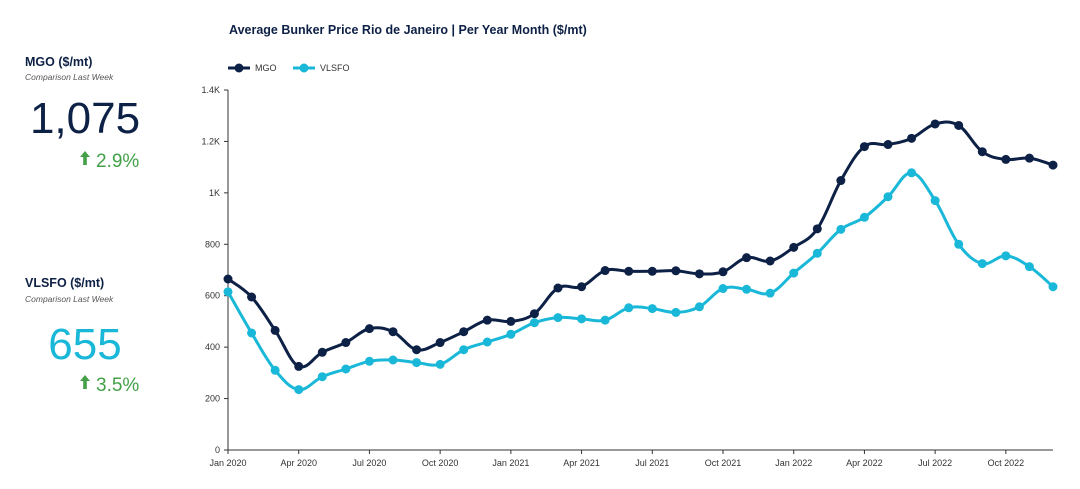 The width and height of the screenshot is (1080, 489). What do you see at coordinates (227, 463) in the screenshot?
I see `x-tick-label: Jan 2020` at bounding box center [227, 463].